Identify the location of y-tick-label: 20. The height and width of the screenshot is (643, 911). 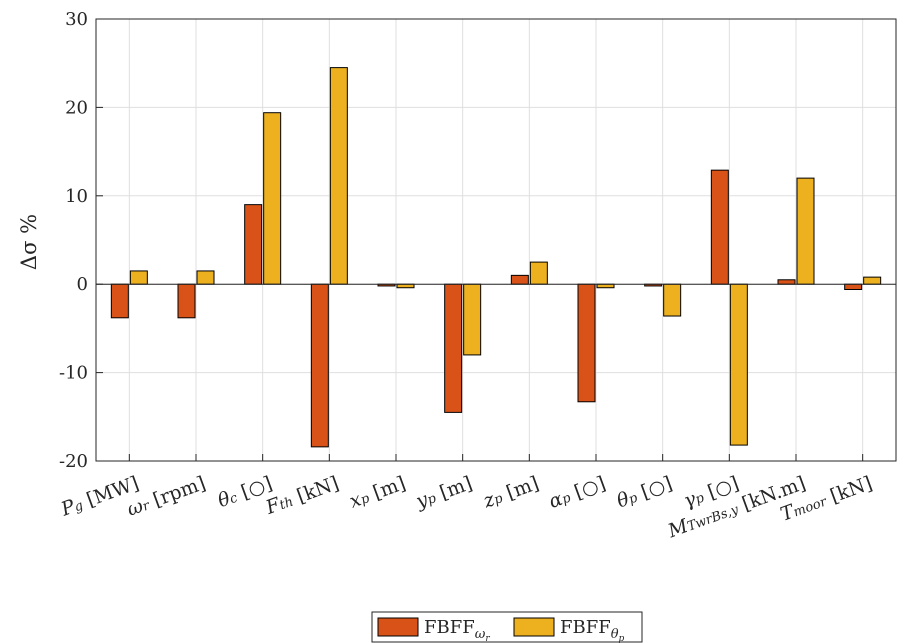
(76, 107).